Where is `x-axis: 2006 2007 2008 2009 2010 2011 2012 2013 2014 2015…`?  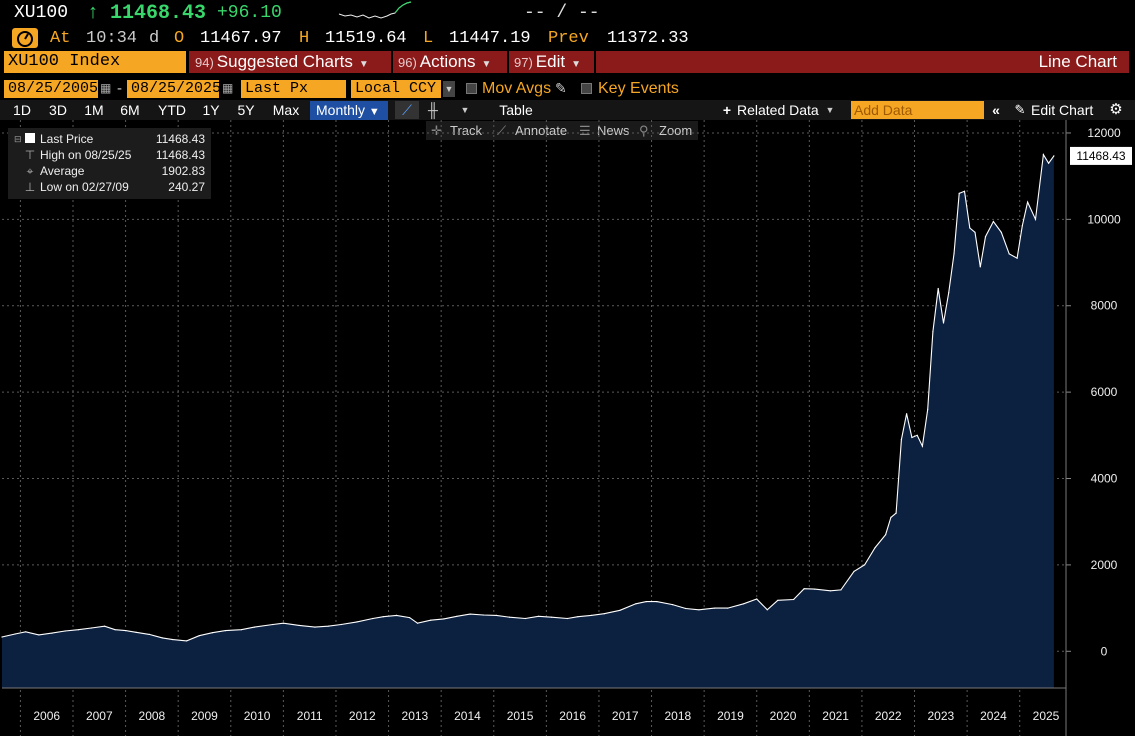 x-axis: 2006 2007 2008 2009 2010 2011 2012 2013 2014 2015… is located at coordinates (534, 705).